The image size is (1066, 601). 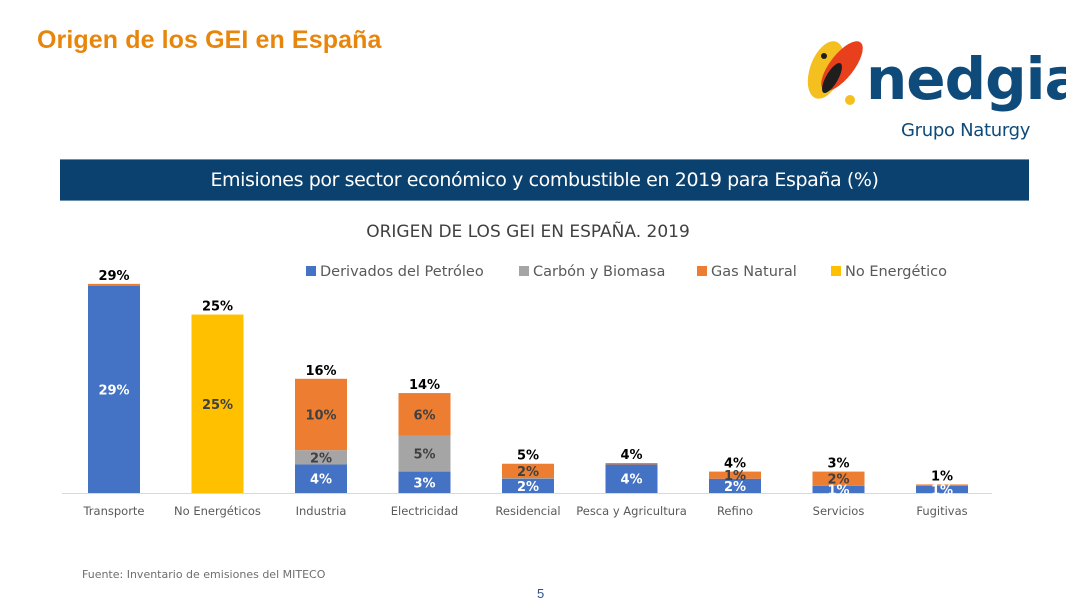 I want to click on company-logo: nedgia Grupo Naturgy, so click(x=935, y=91).